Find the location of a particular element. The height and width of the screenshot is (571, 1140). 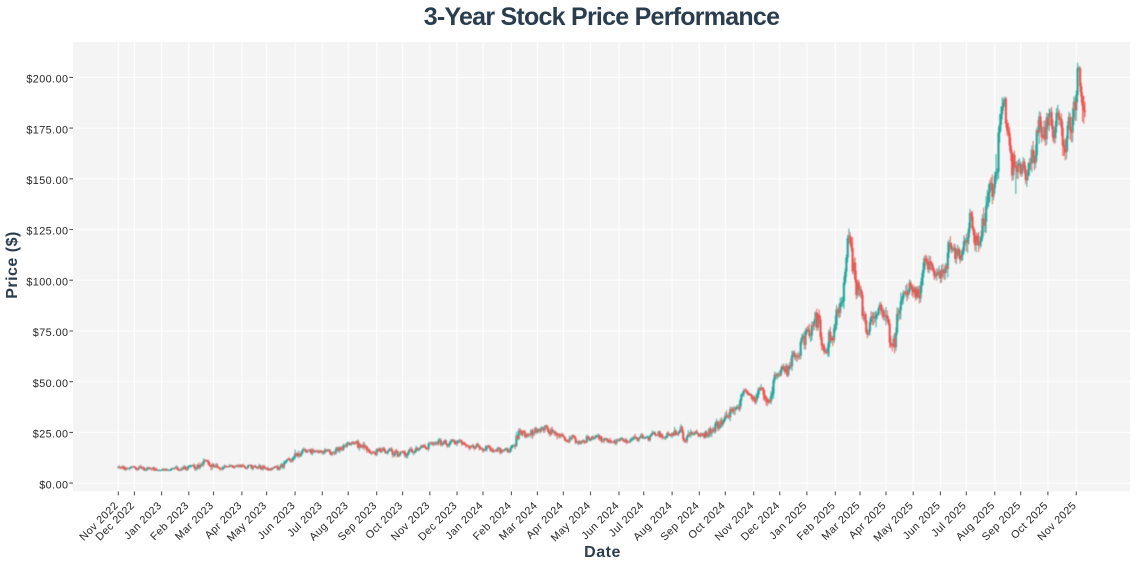

svg-text: $100.00 is located at coordinates (47, 282).